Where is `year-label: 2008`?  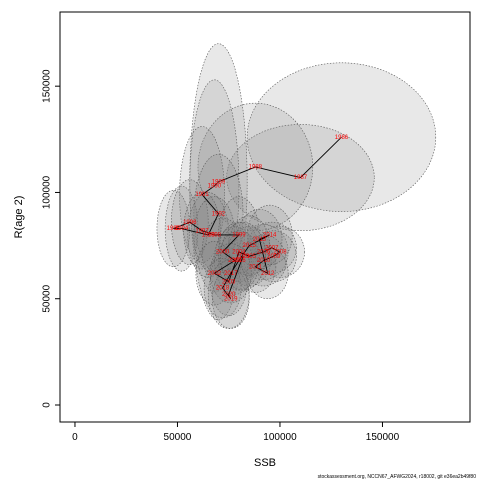 year-label: 2008 is located at coordinates (280, 253).